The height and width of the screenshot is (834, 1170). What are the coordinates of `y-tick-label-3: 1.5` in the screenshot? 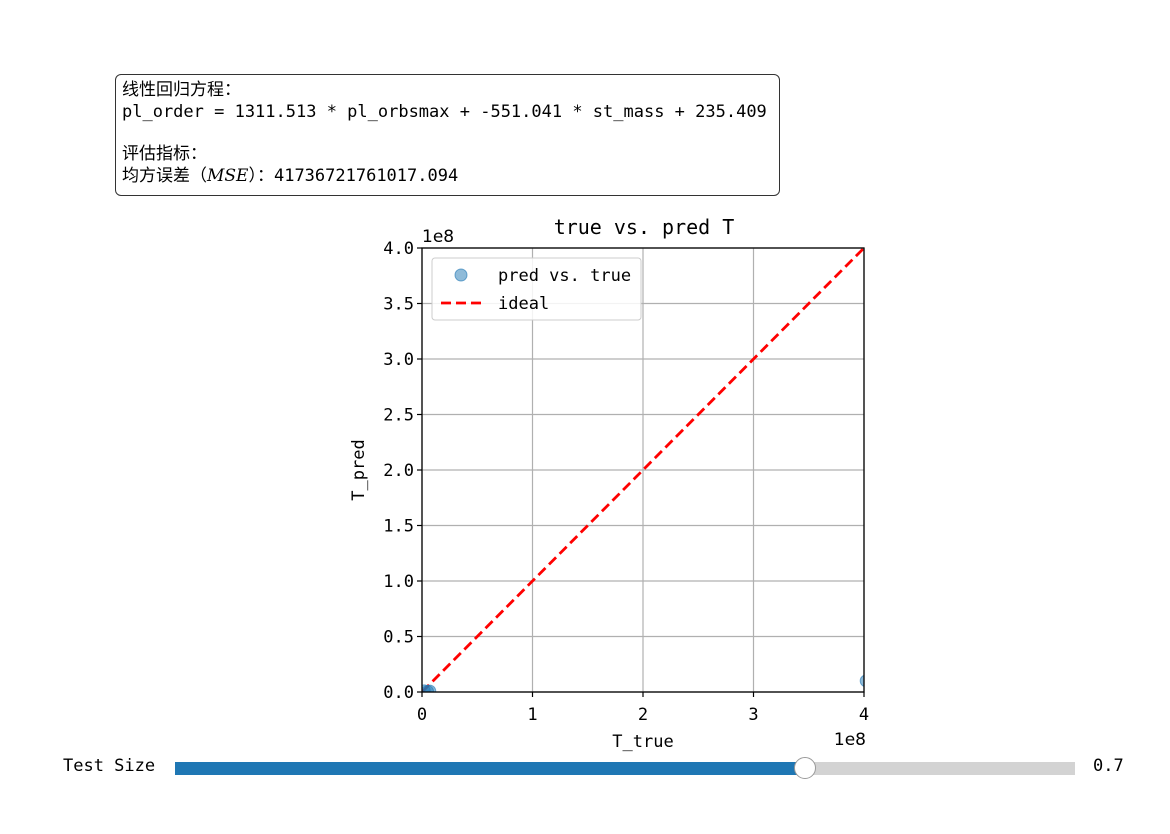 It's located at (398, 527).